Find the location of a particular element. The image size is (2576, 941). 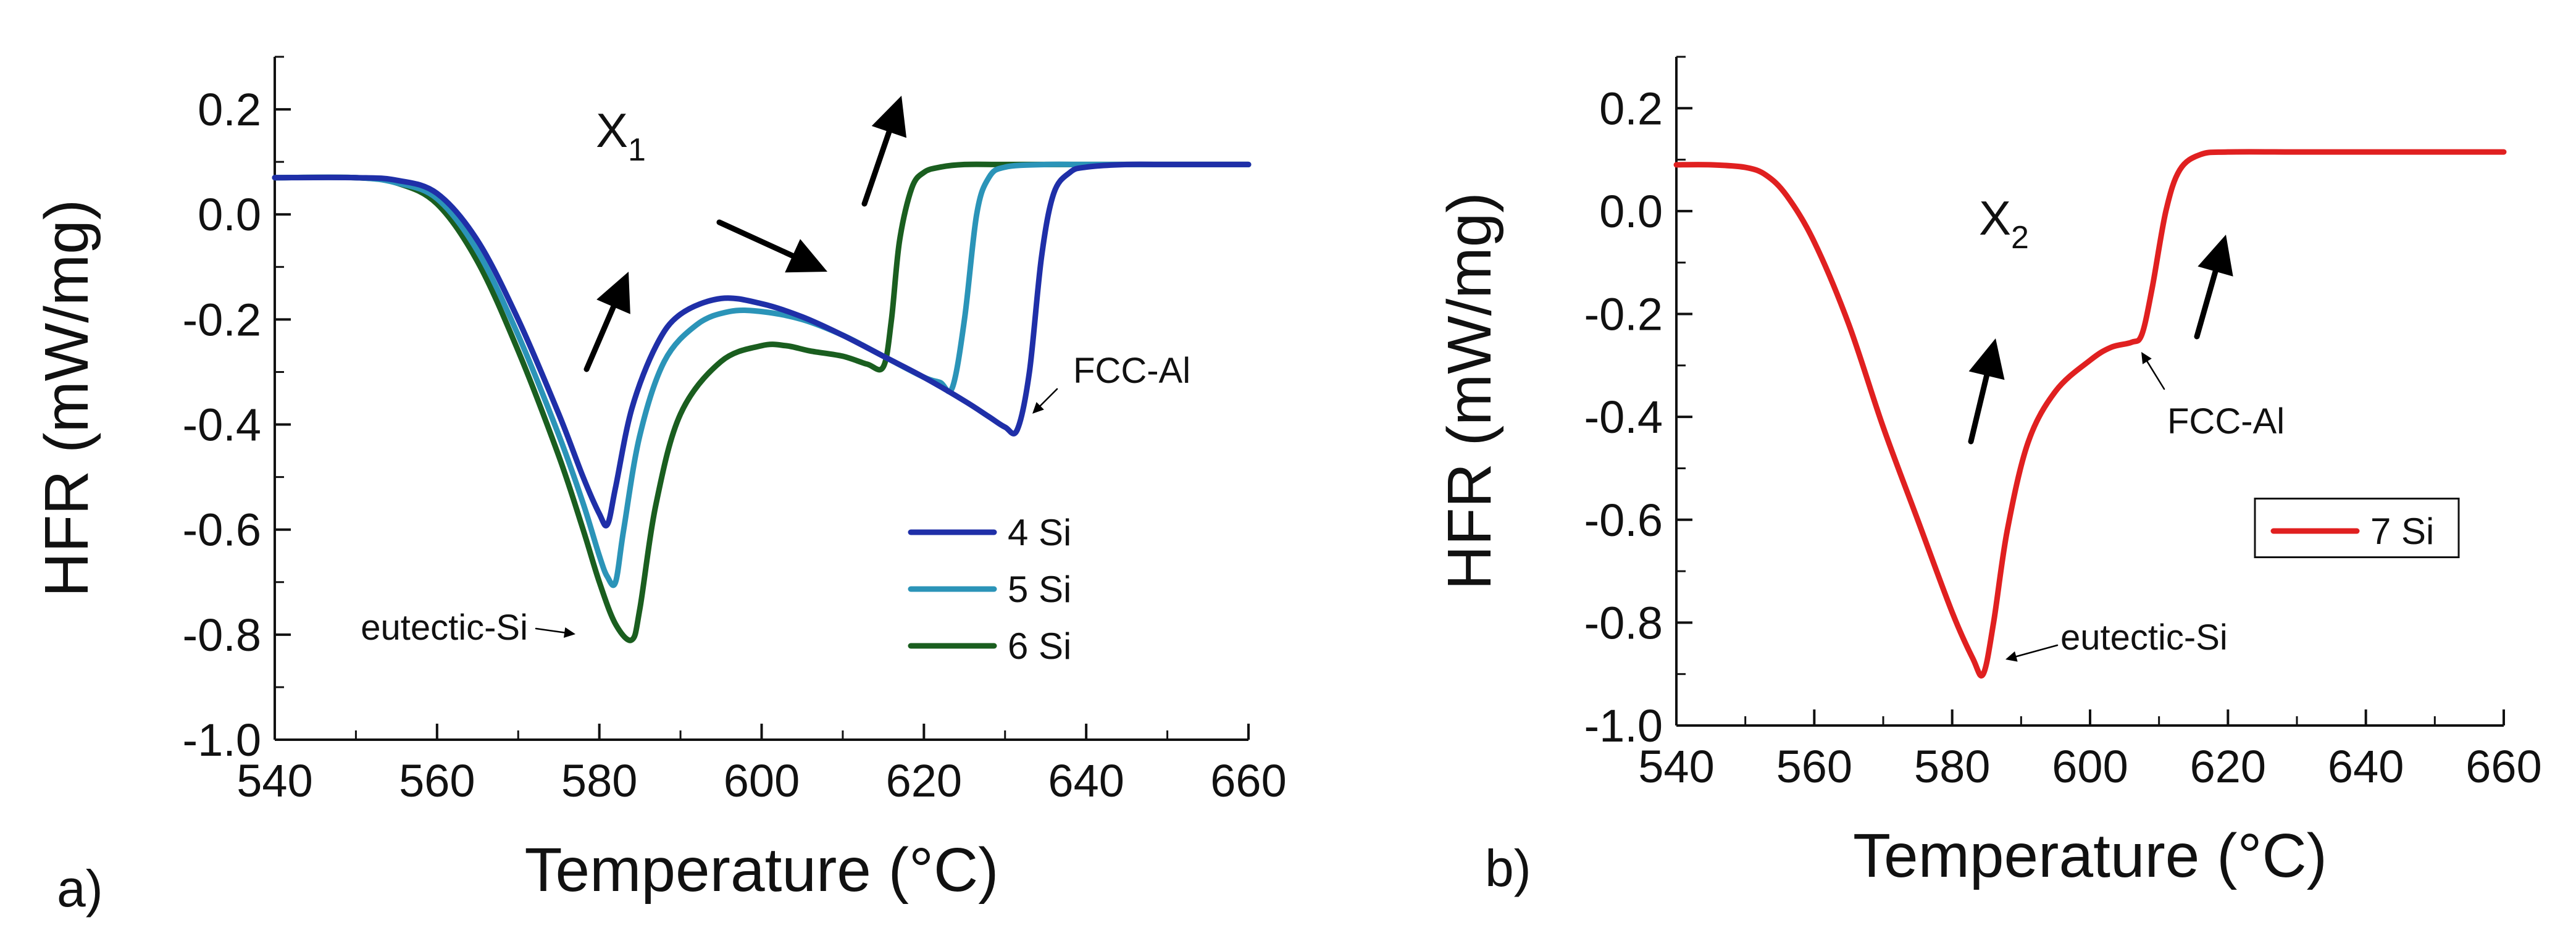

panel-a-panel-label: a) is located at coordinates (80, 888).